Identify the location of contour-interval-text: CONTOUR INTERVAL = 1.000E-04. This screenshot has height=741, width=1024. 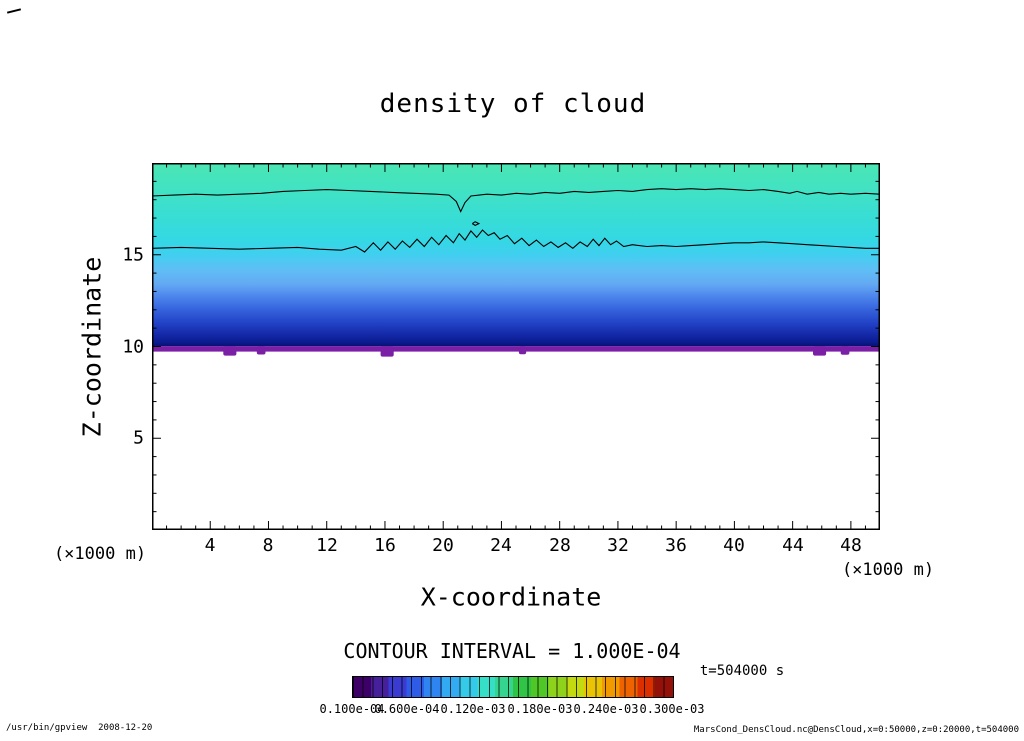
(512, 651).